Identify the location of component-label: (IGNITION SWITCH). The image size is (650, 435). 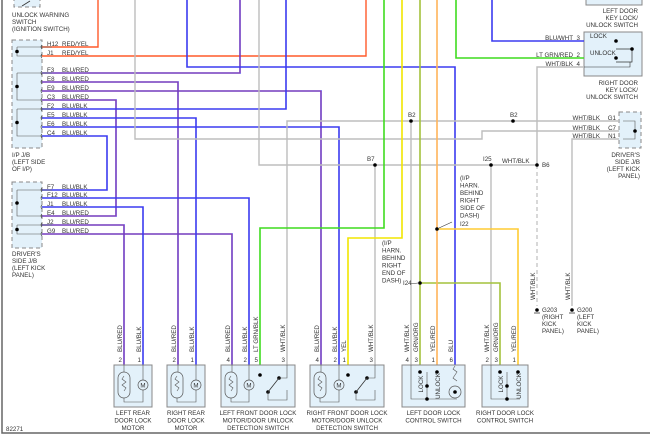
(41, 29).